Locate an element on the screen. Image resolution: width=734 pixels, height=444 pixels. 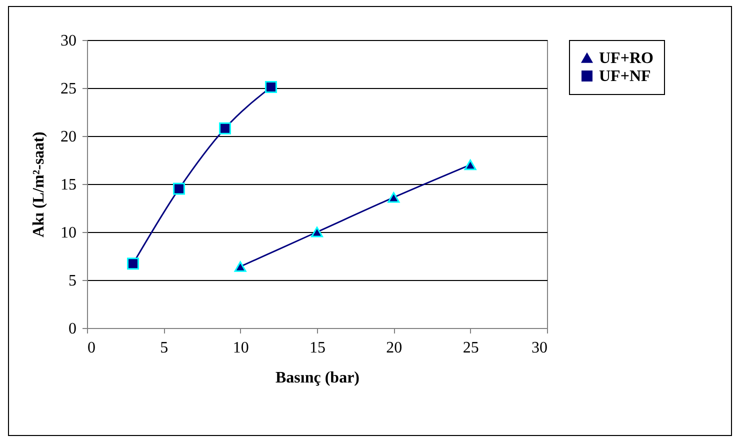
x-tick-label: 30 is located at coordinates (540, 348).